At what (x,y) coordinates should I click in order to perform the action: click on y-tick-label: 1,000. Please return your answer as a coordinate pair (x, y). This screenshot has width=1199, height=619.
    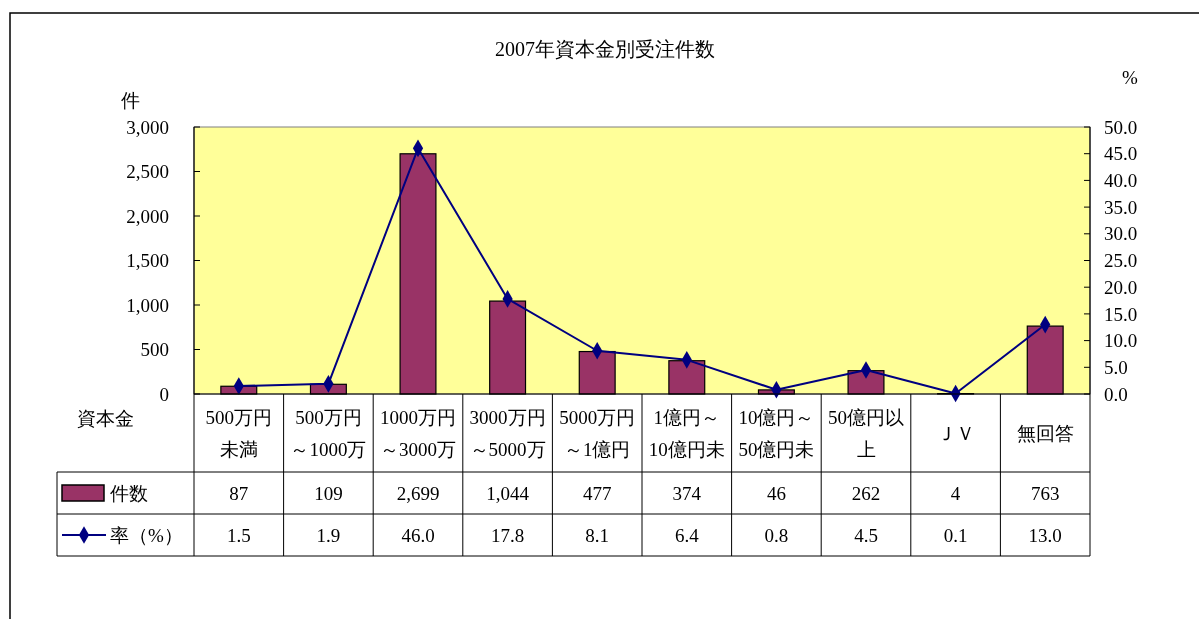
    Looking at the image, I should click on (147, 305).